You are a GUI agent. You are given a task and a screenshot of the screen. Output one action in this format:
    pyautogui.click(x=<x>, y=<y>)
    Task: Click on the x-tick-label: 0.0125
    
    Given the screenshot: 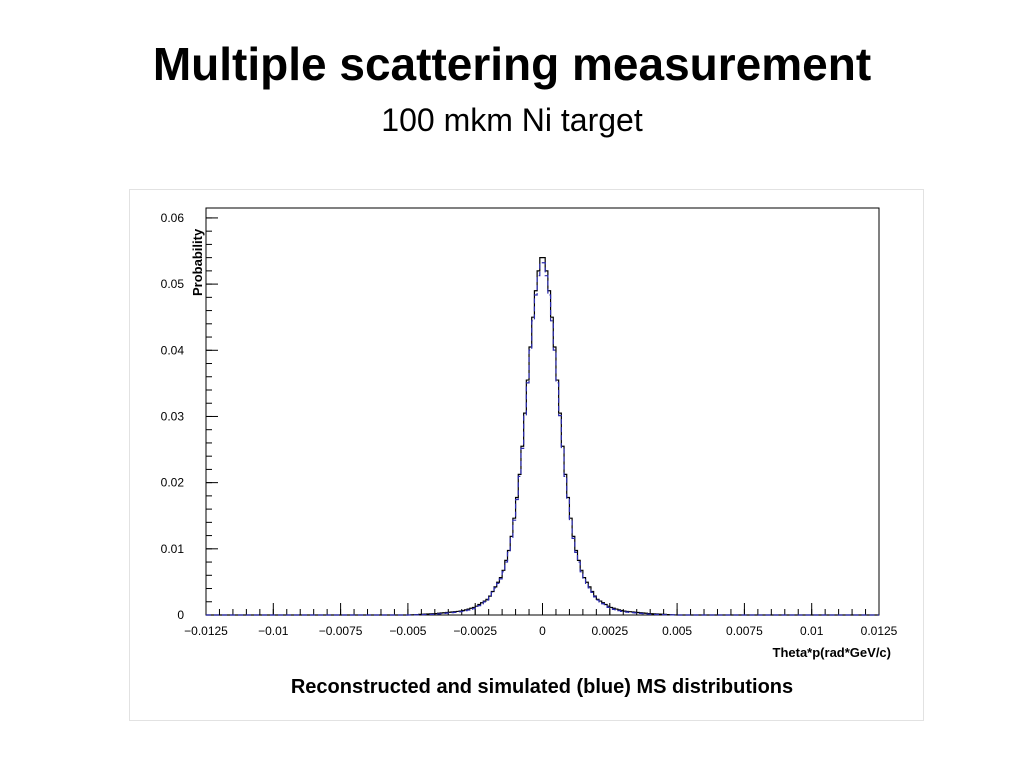 What is the action you would take?
    pyautogui.click(x=879, y=631)
    